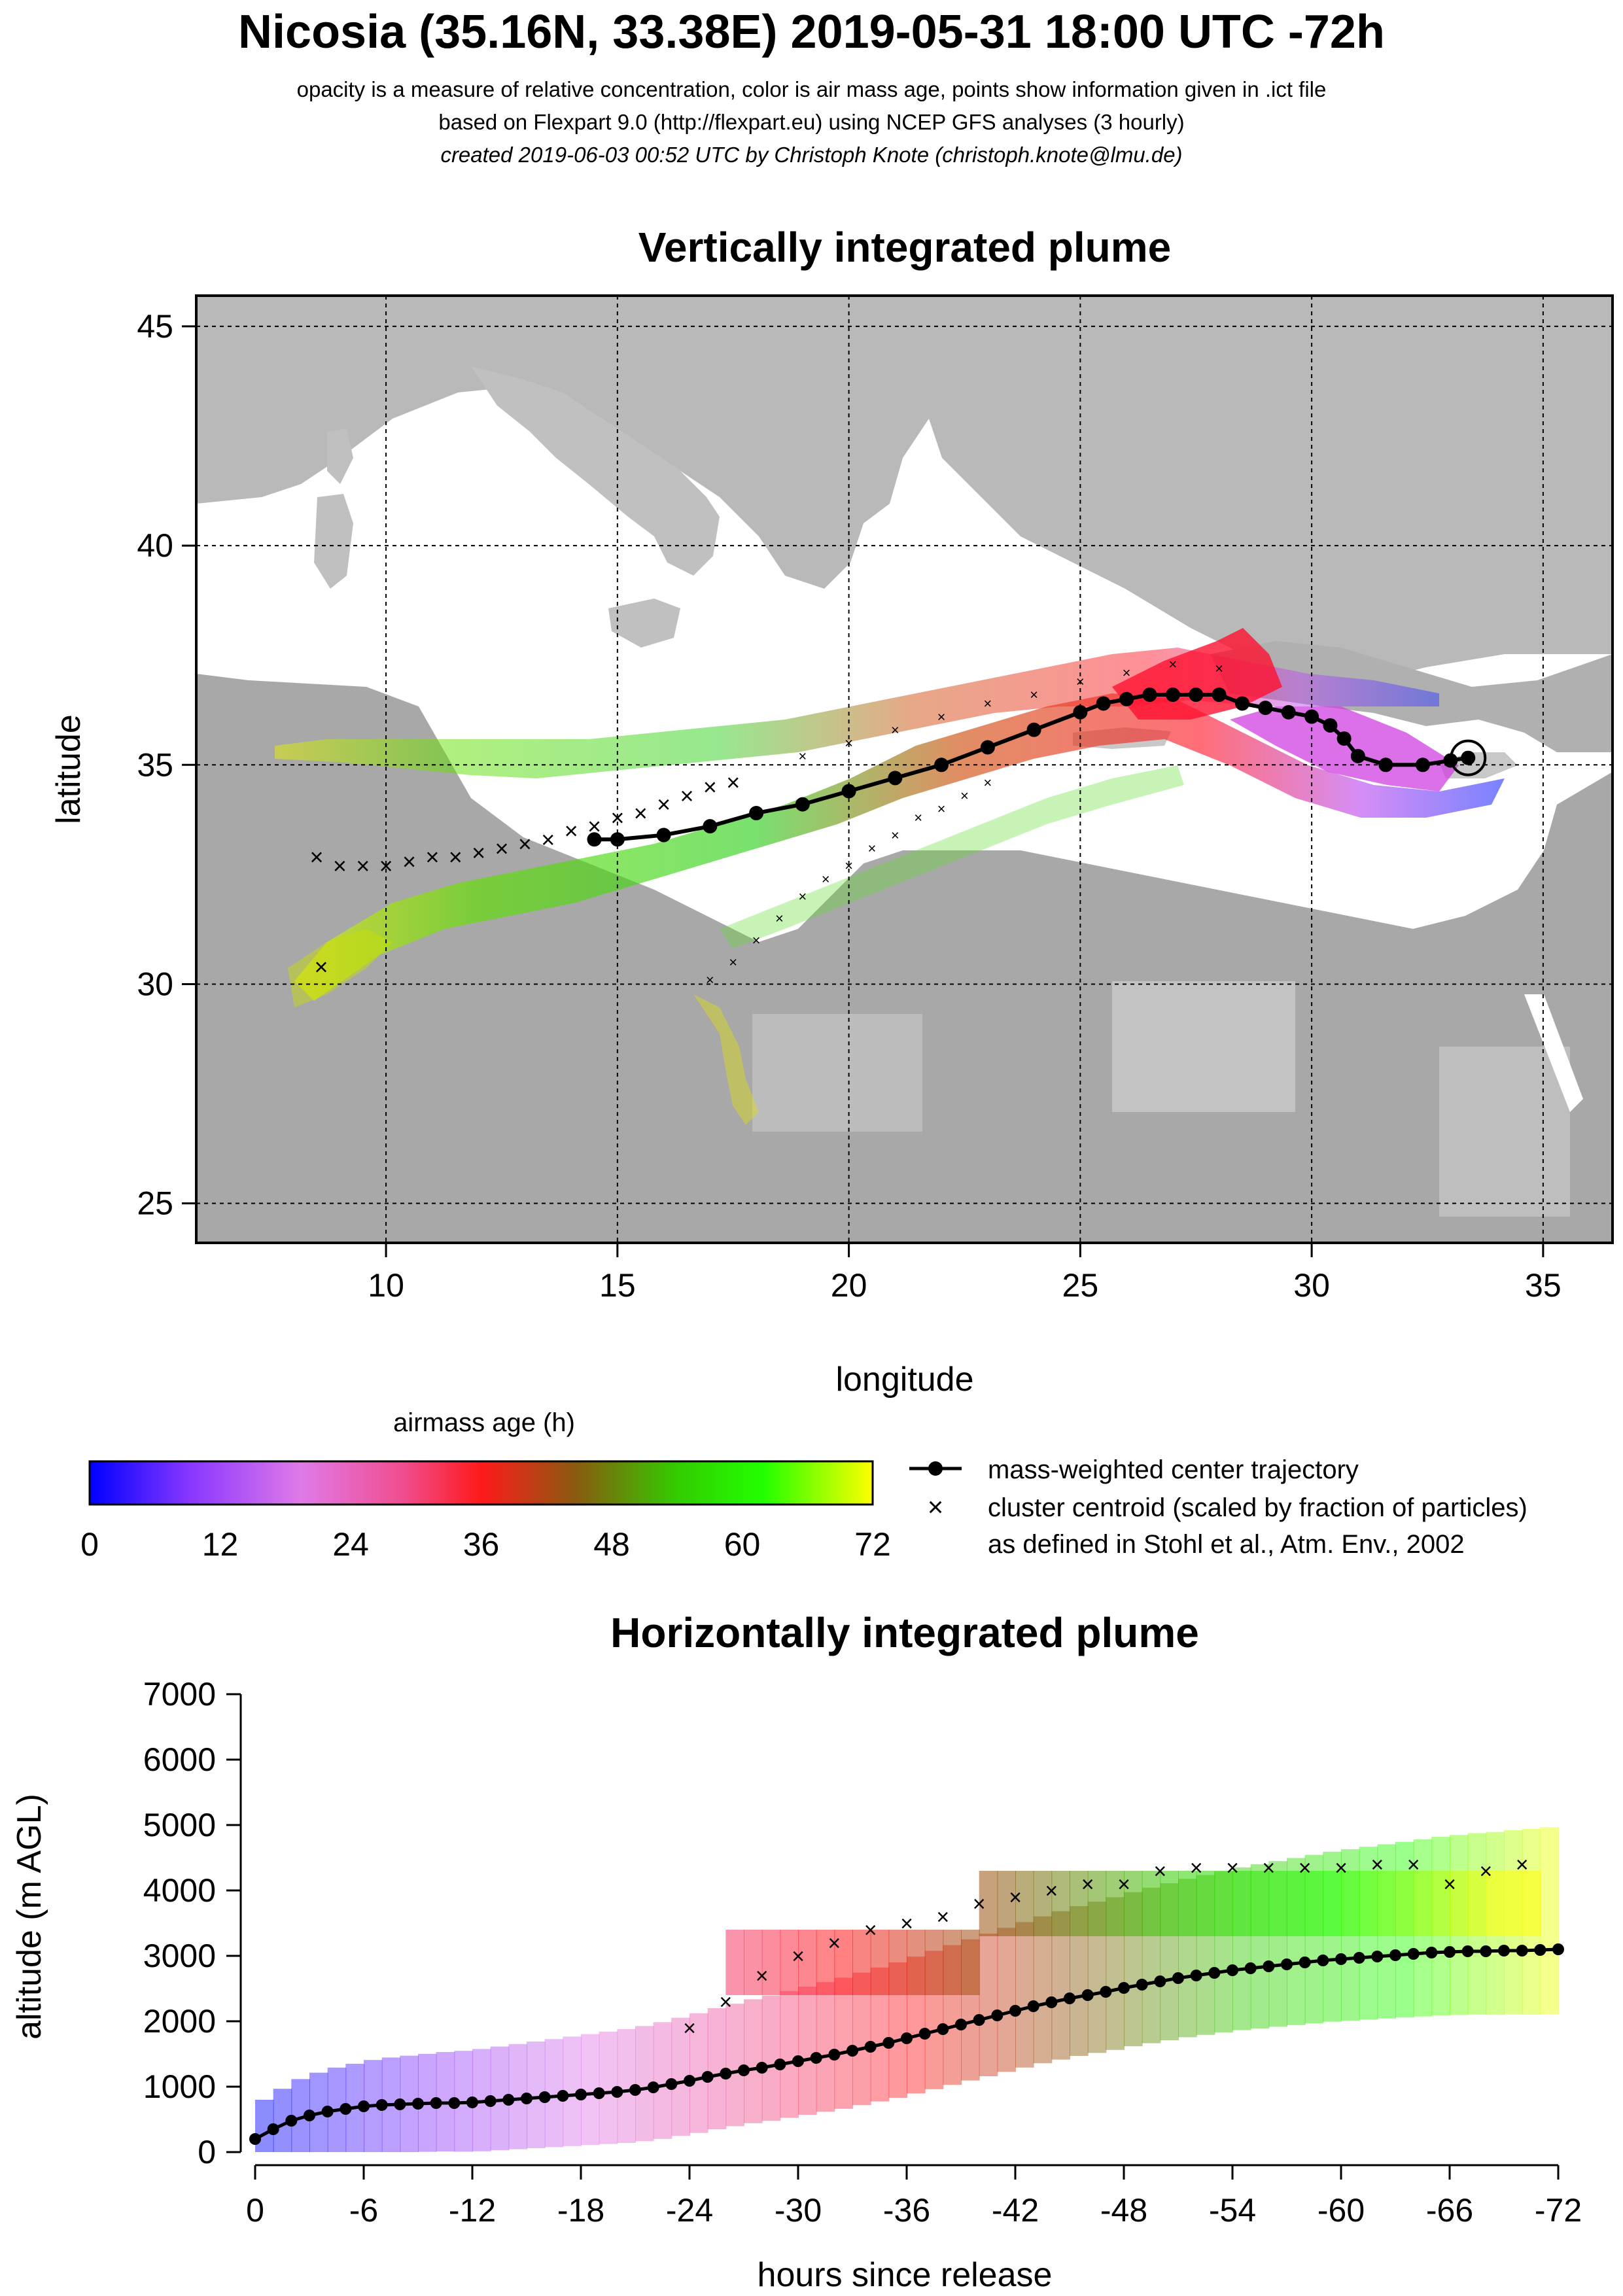 The width and height of the screenshot is (1623, 2296). What do you see at coordinates (1015, 2210) in the screenshot?
I see `profile-xtick-label: -42` at bounding box center [1015, 2210].